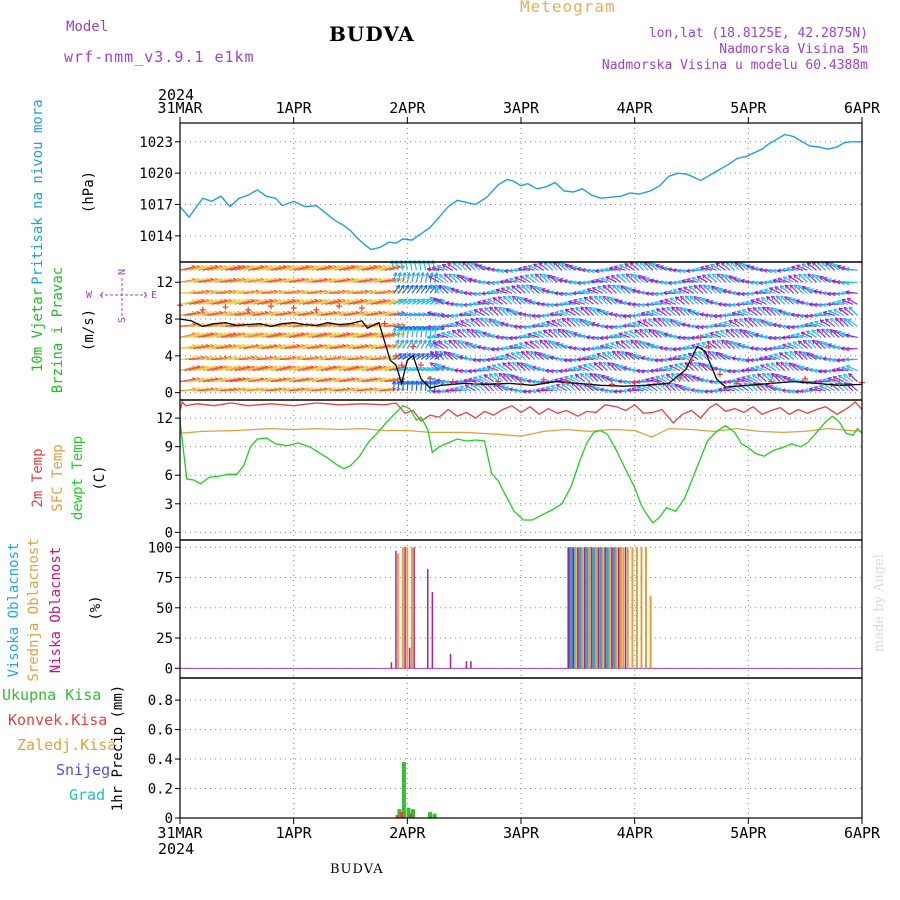 This screenshot has height=900, width=900. I want to click on total-precip-bar, so click(413, 813).